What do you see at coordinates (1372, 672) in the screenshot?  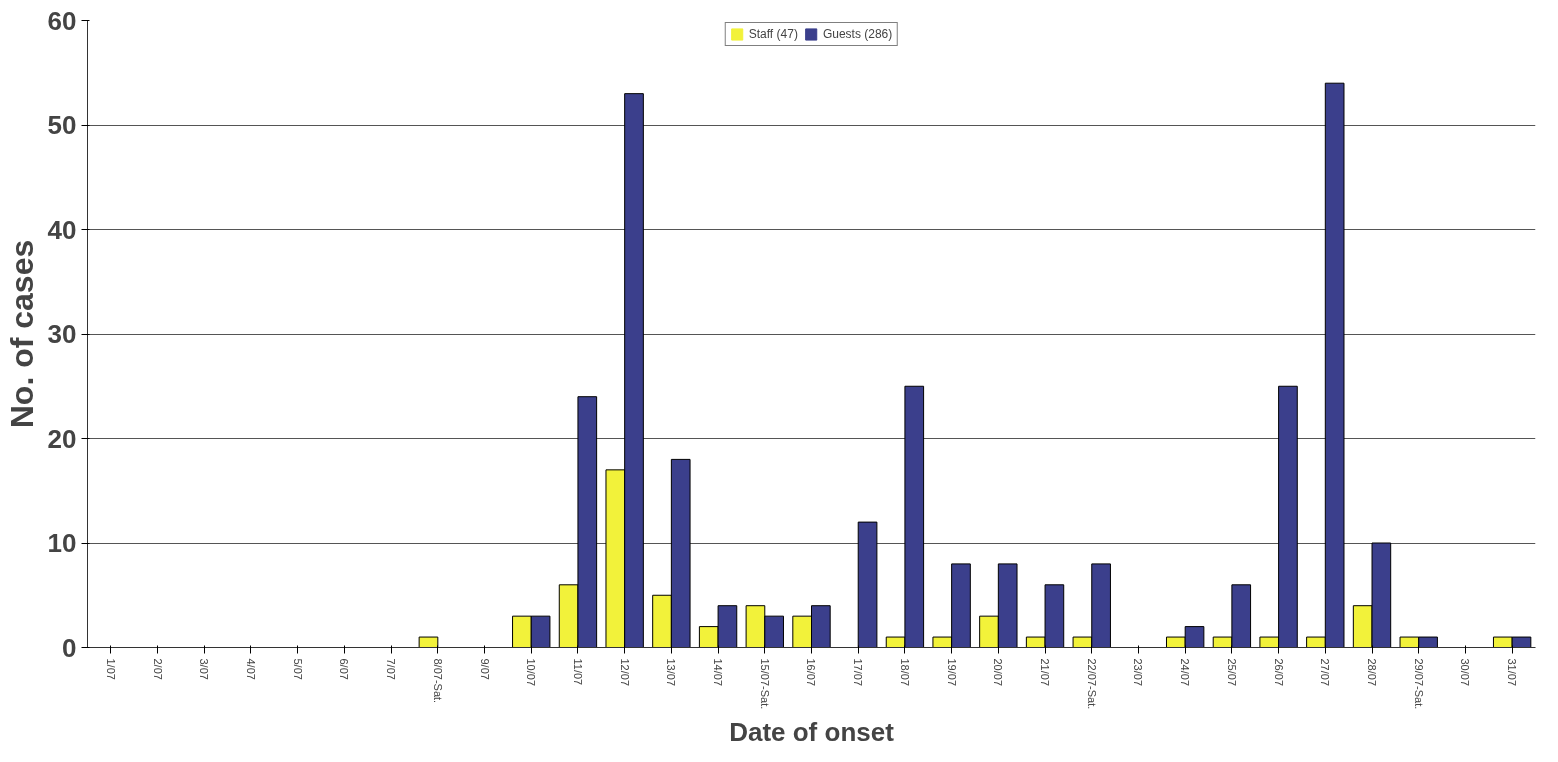 I see `x-tick-label: 28/07` at bounding box center [1372, 672].